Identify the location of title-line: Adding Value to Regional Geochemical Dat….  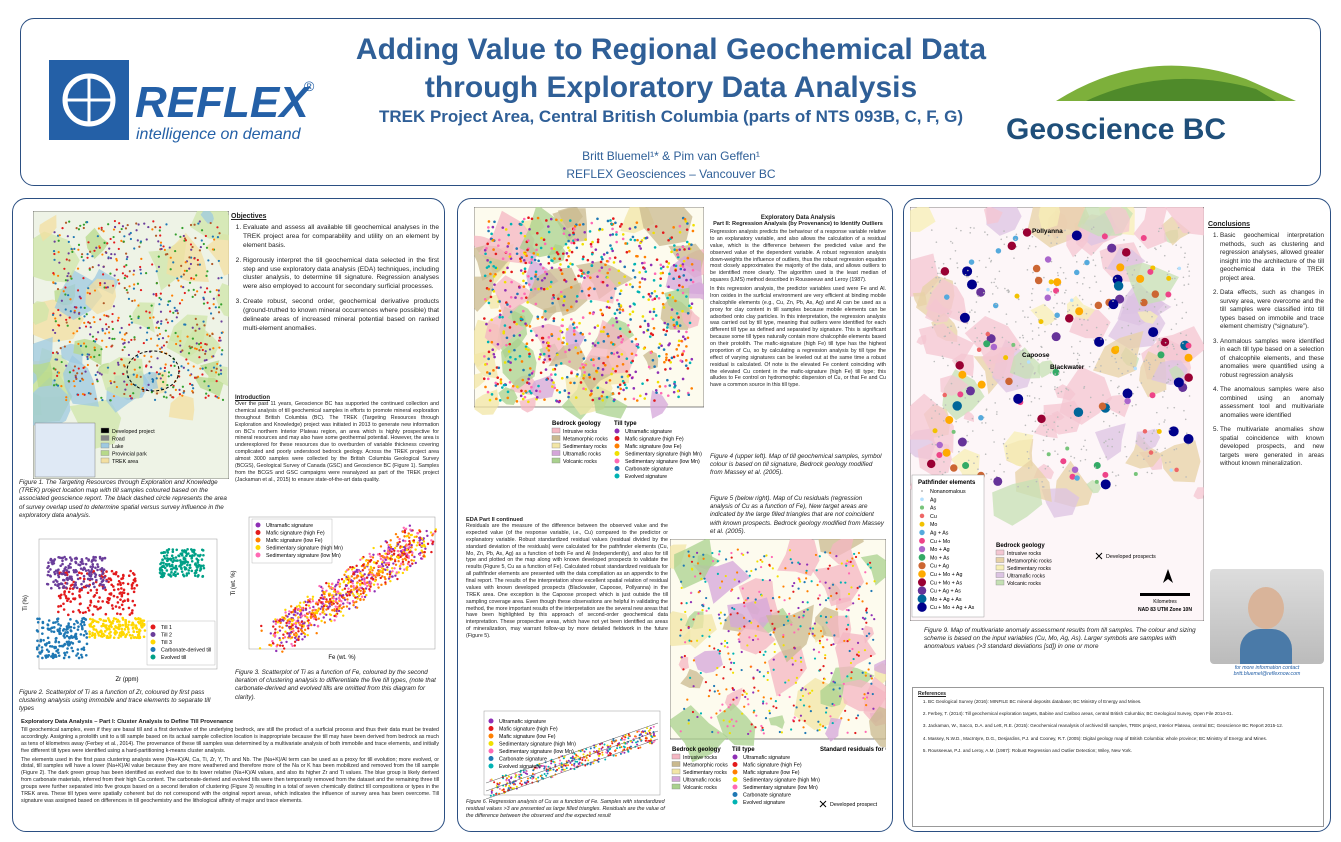
(671, 49).